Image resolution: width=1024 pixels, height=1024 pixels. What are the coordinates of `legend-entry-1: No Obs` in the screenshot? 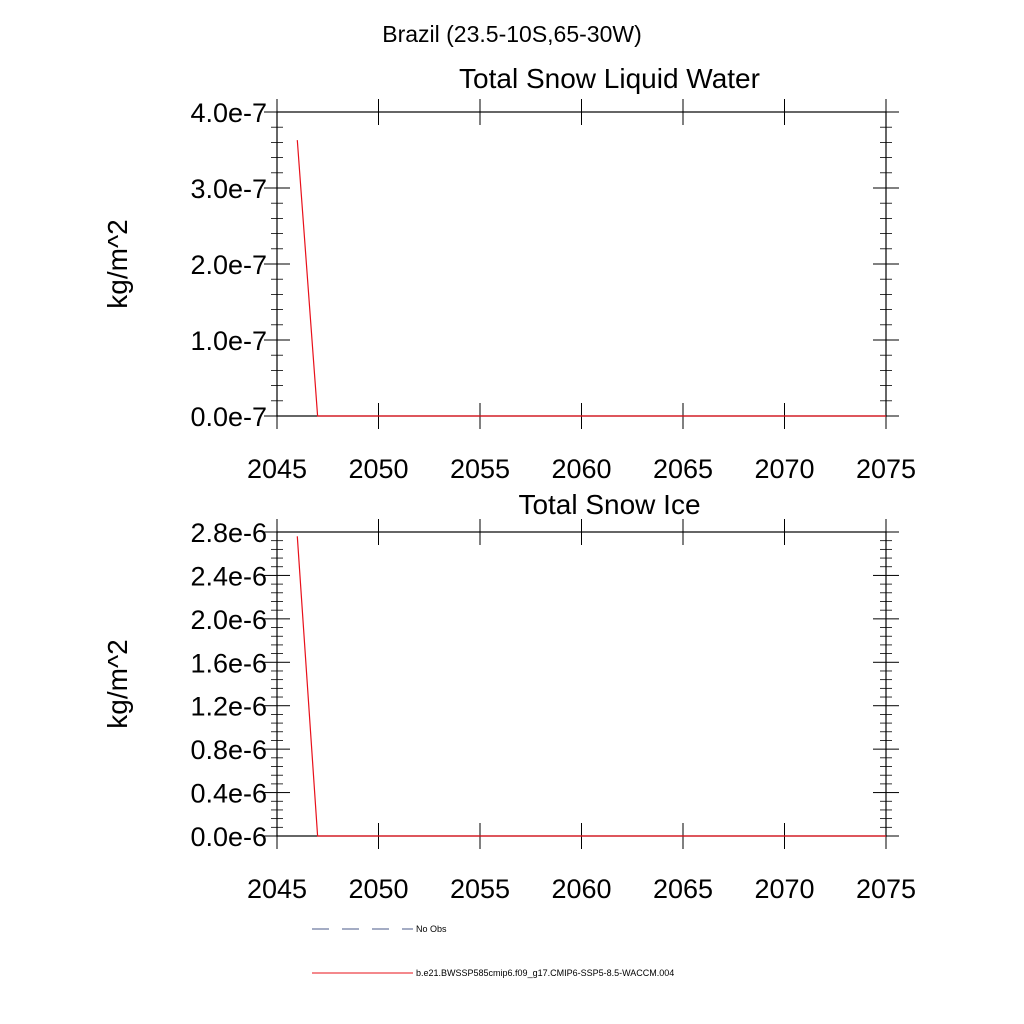 It's located at (379, 929).